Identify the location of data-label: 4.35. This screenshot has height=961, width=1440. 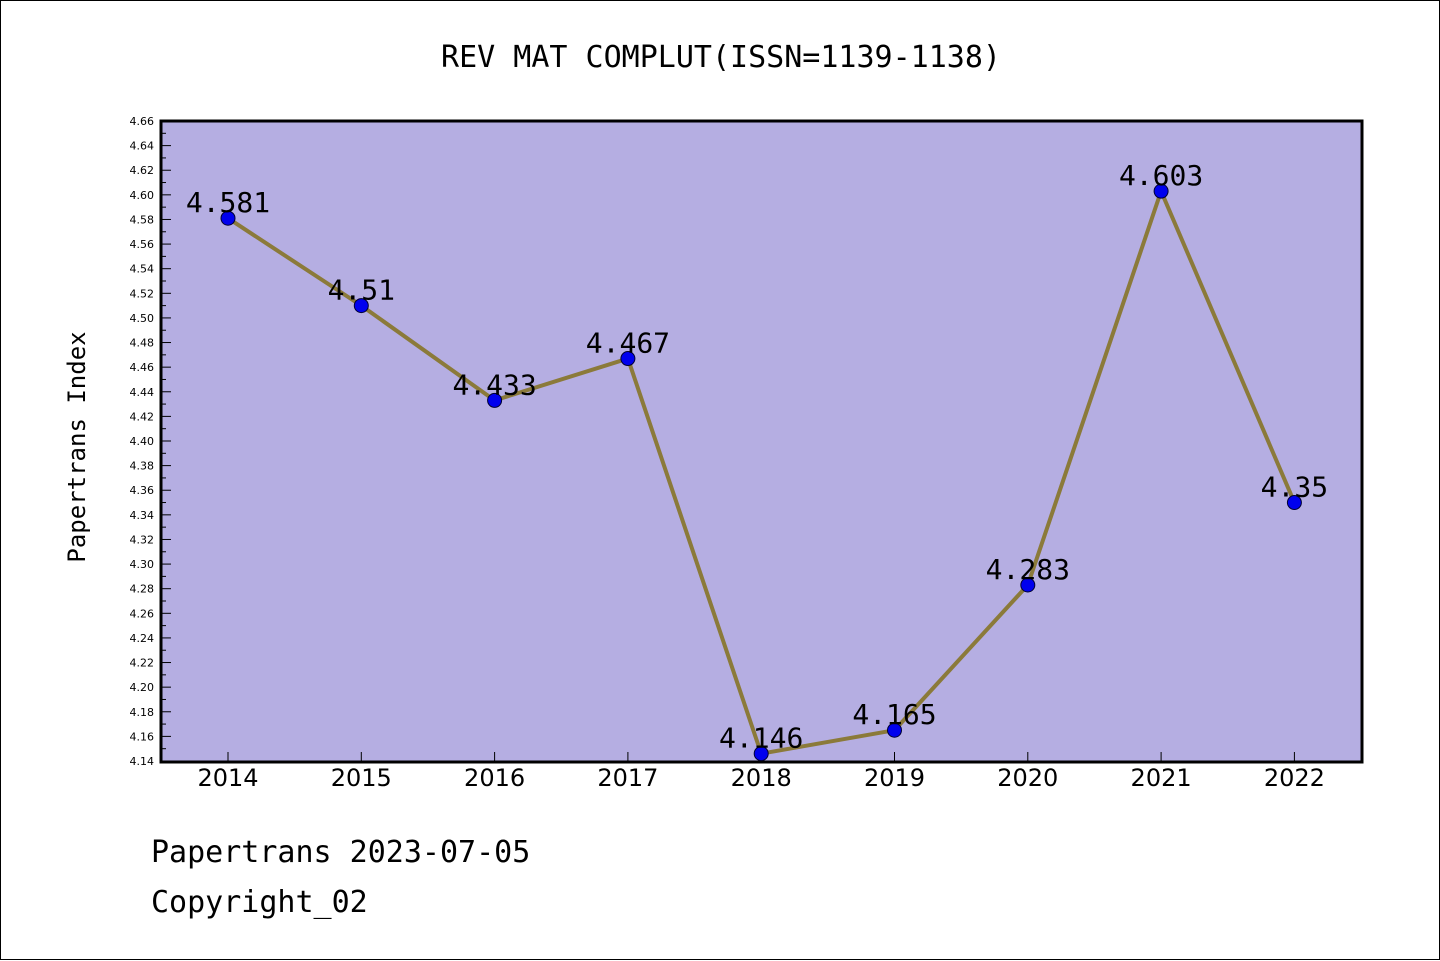
(1294, 487).